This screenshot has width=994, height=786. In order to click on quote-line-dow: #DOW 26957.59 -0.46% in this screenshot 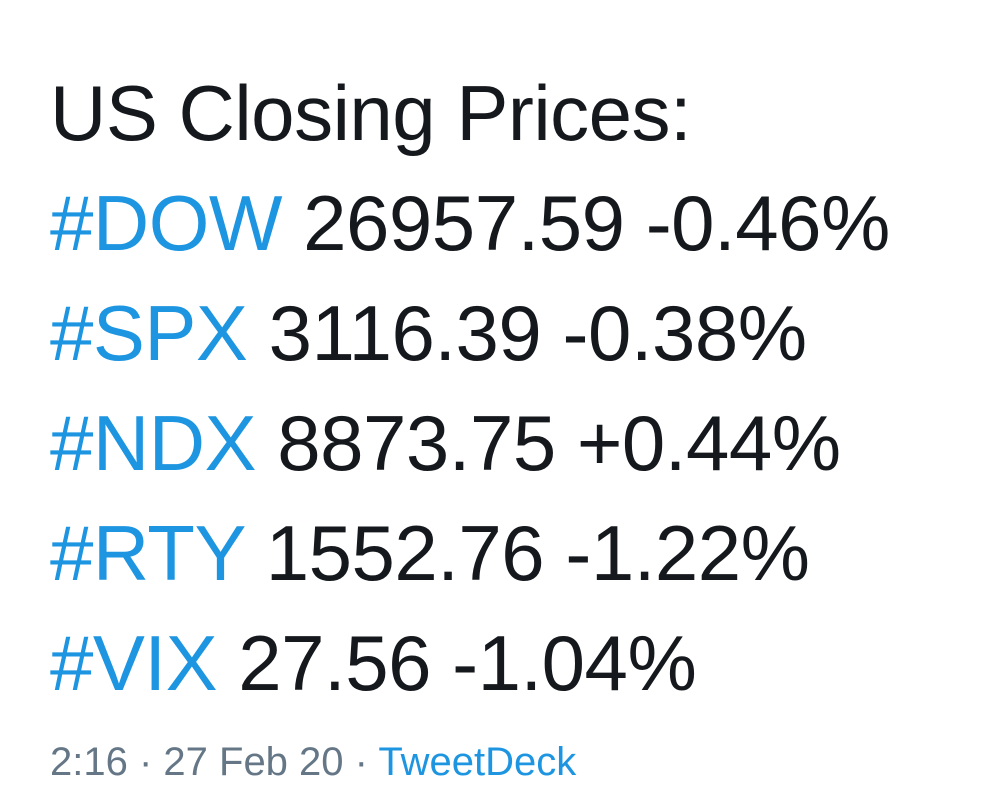, I will do `click(522, 223)`.